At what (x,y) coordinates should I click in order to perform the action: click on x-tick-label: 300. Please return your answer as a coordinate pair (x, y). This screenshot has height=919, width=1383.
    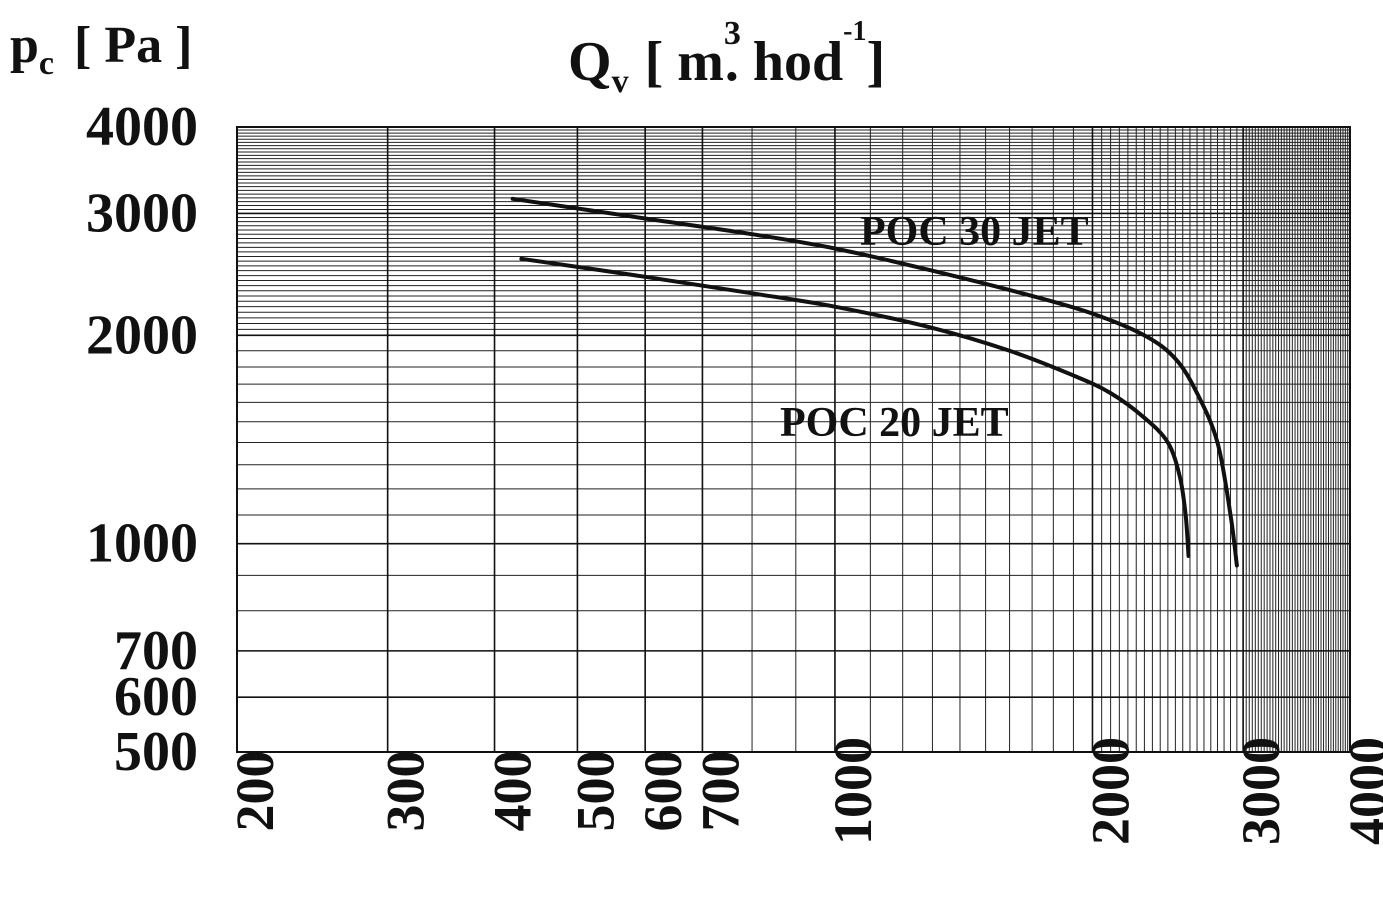
    Looking at the image, I should click on (406, 791).